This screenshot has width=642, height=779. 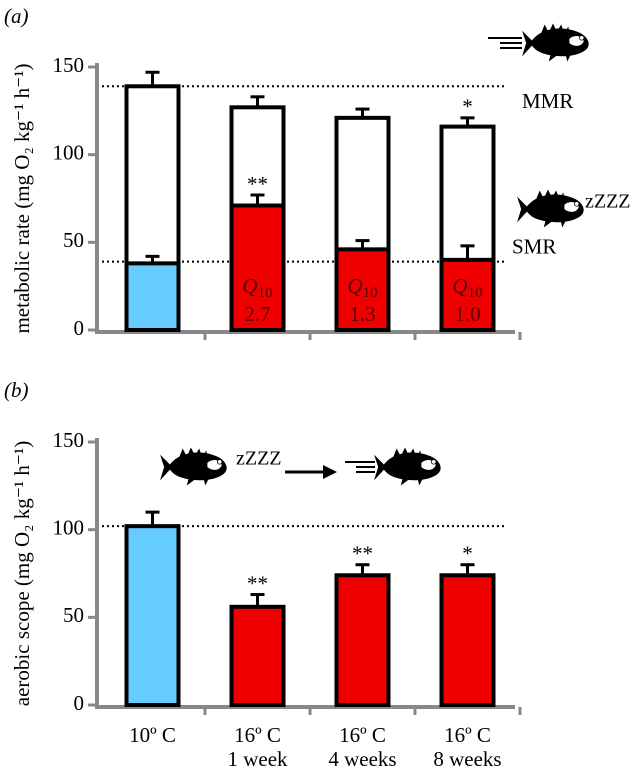 I want to click on panel-label: (b), so click(x=16, y=390).